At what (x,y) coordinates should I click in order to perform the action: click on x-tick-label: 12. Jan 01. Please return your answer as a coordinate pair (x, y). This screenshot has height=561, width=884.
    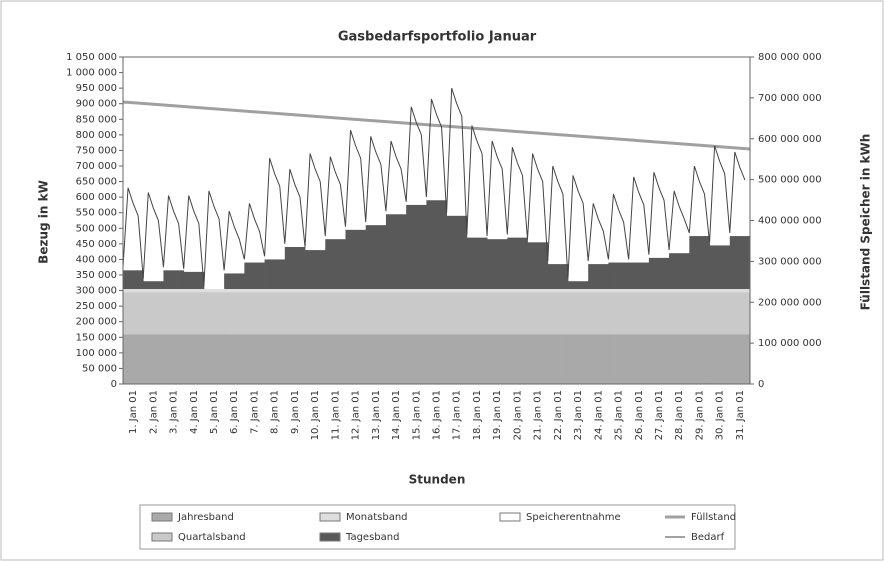
    Looking at the image, I should click on (356, 415).